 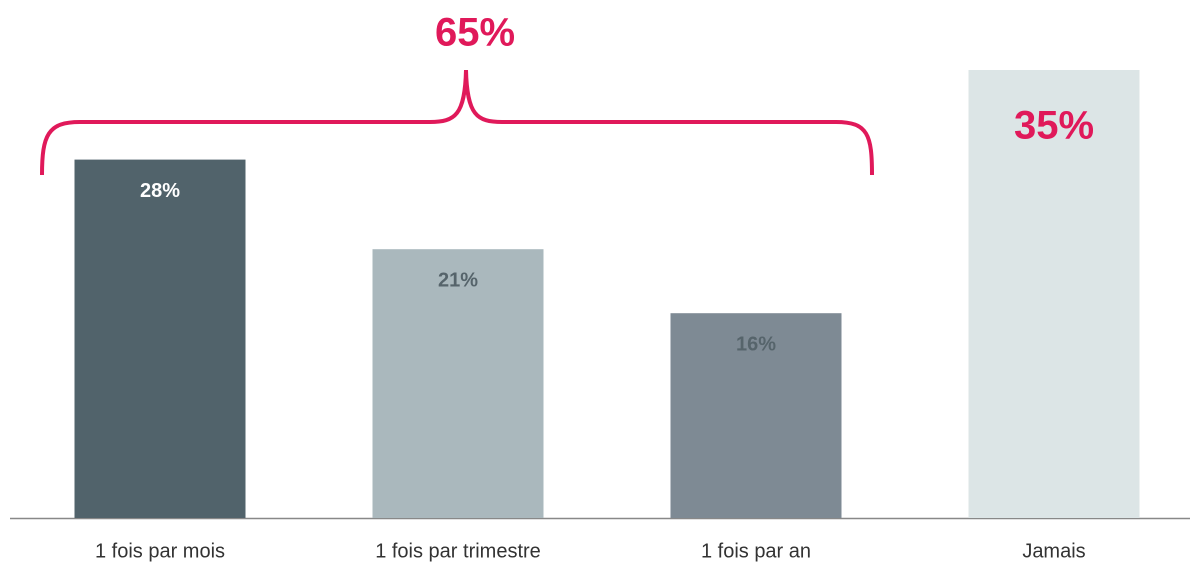 I want to click on x-tick-label: 1 fois par an, so click(x=756, y=551).